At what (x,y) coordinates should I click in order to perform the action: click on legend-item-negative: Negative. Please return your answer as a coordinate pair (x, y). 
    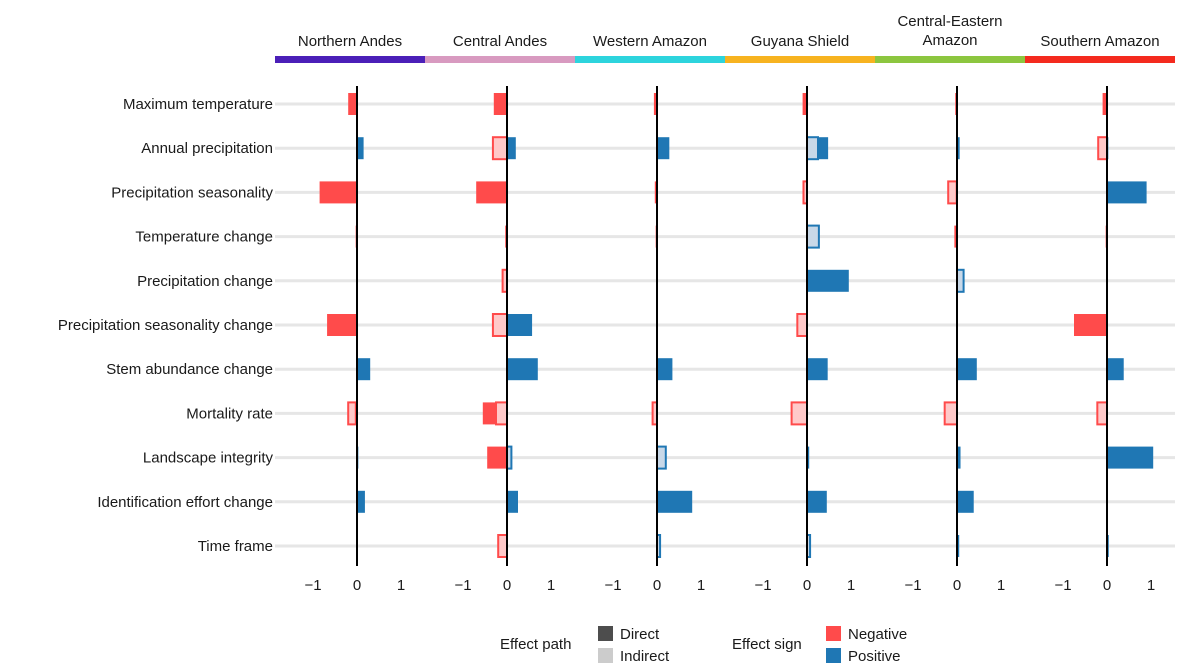
    Looking at the image, I should click on (866, 634).